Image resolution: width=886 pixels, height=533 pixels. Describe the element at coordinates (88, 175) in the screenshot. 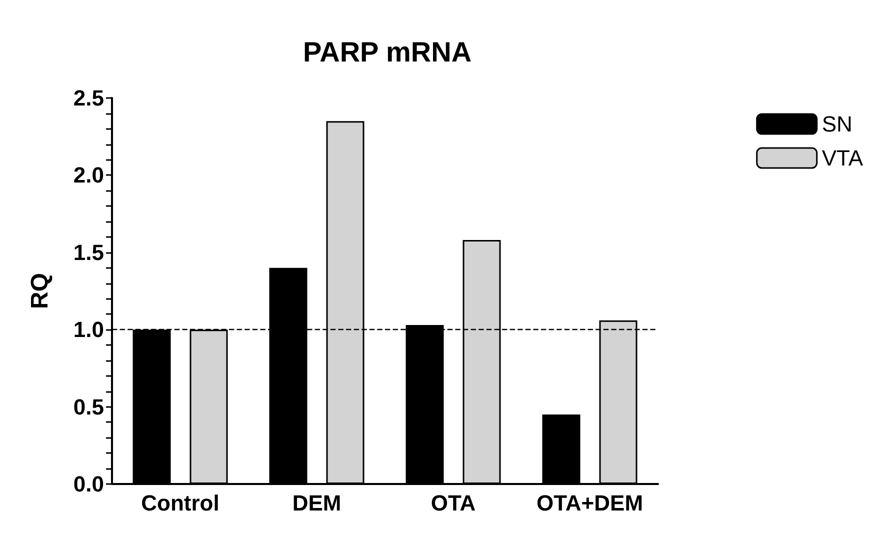

I see `y-tick-label: 2.0` at that location.